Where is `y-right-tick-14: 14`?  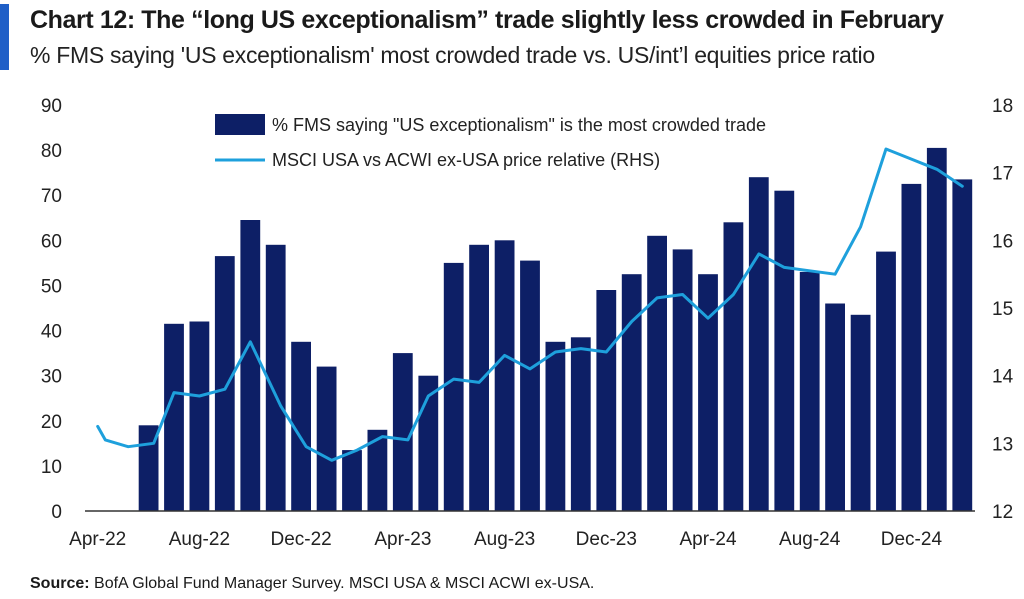 y-right-tick-14: 14 is located at coordinates (1003, 377).